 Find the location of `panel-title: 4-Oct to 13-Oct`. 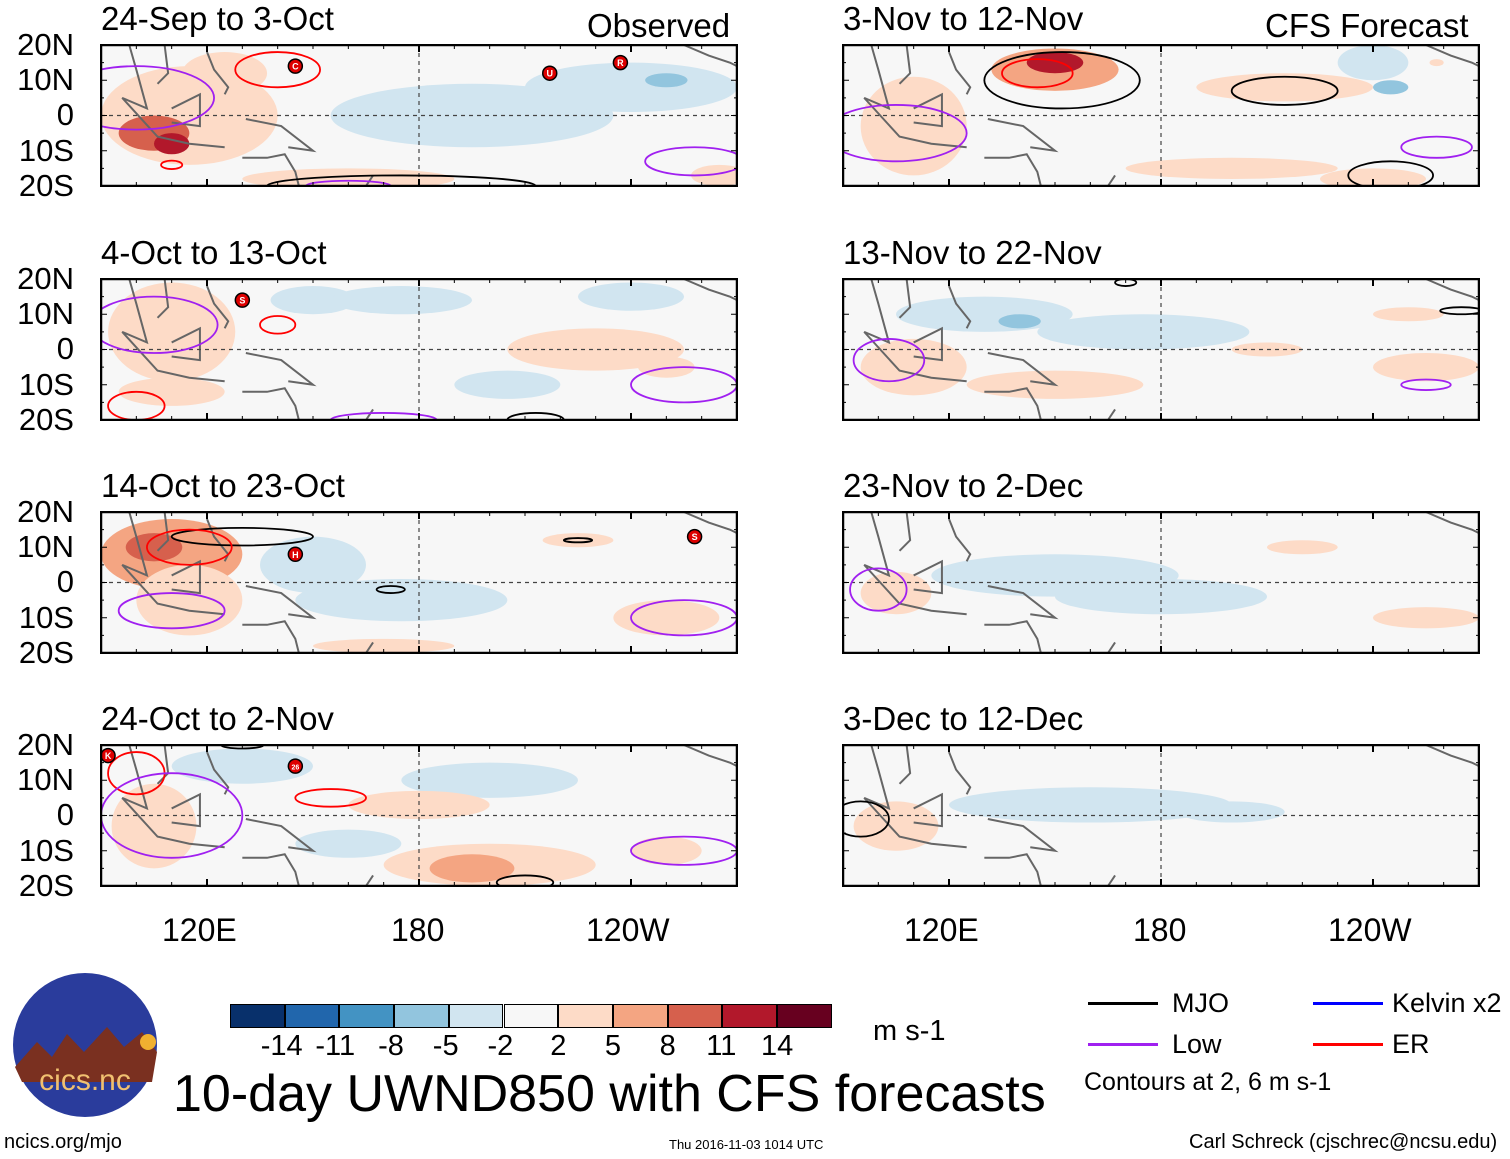

panel-title: 4-Oct to 13-Oct is located at coordinates (214, 252).